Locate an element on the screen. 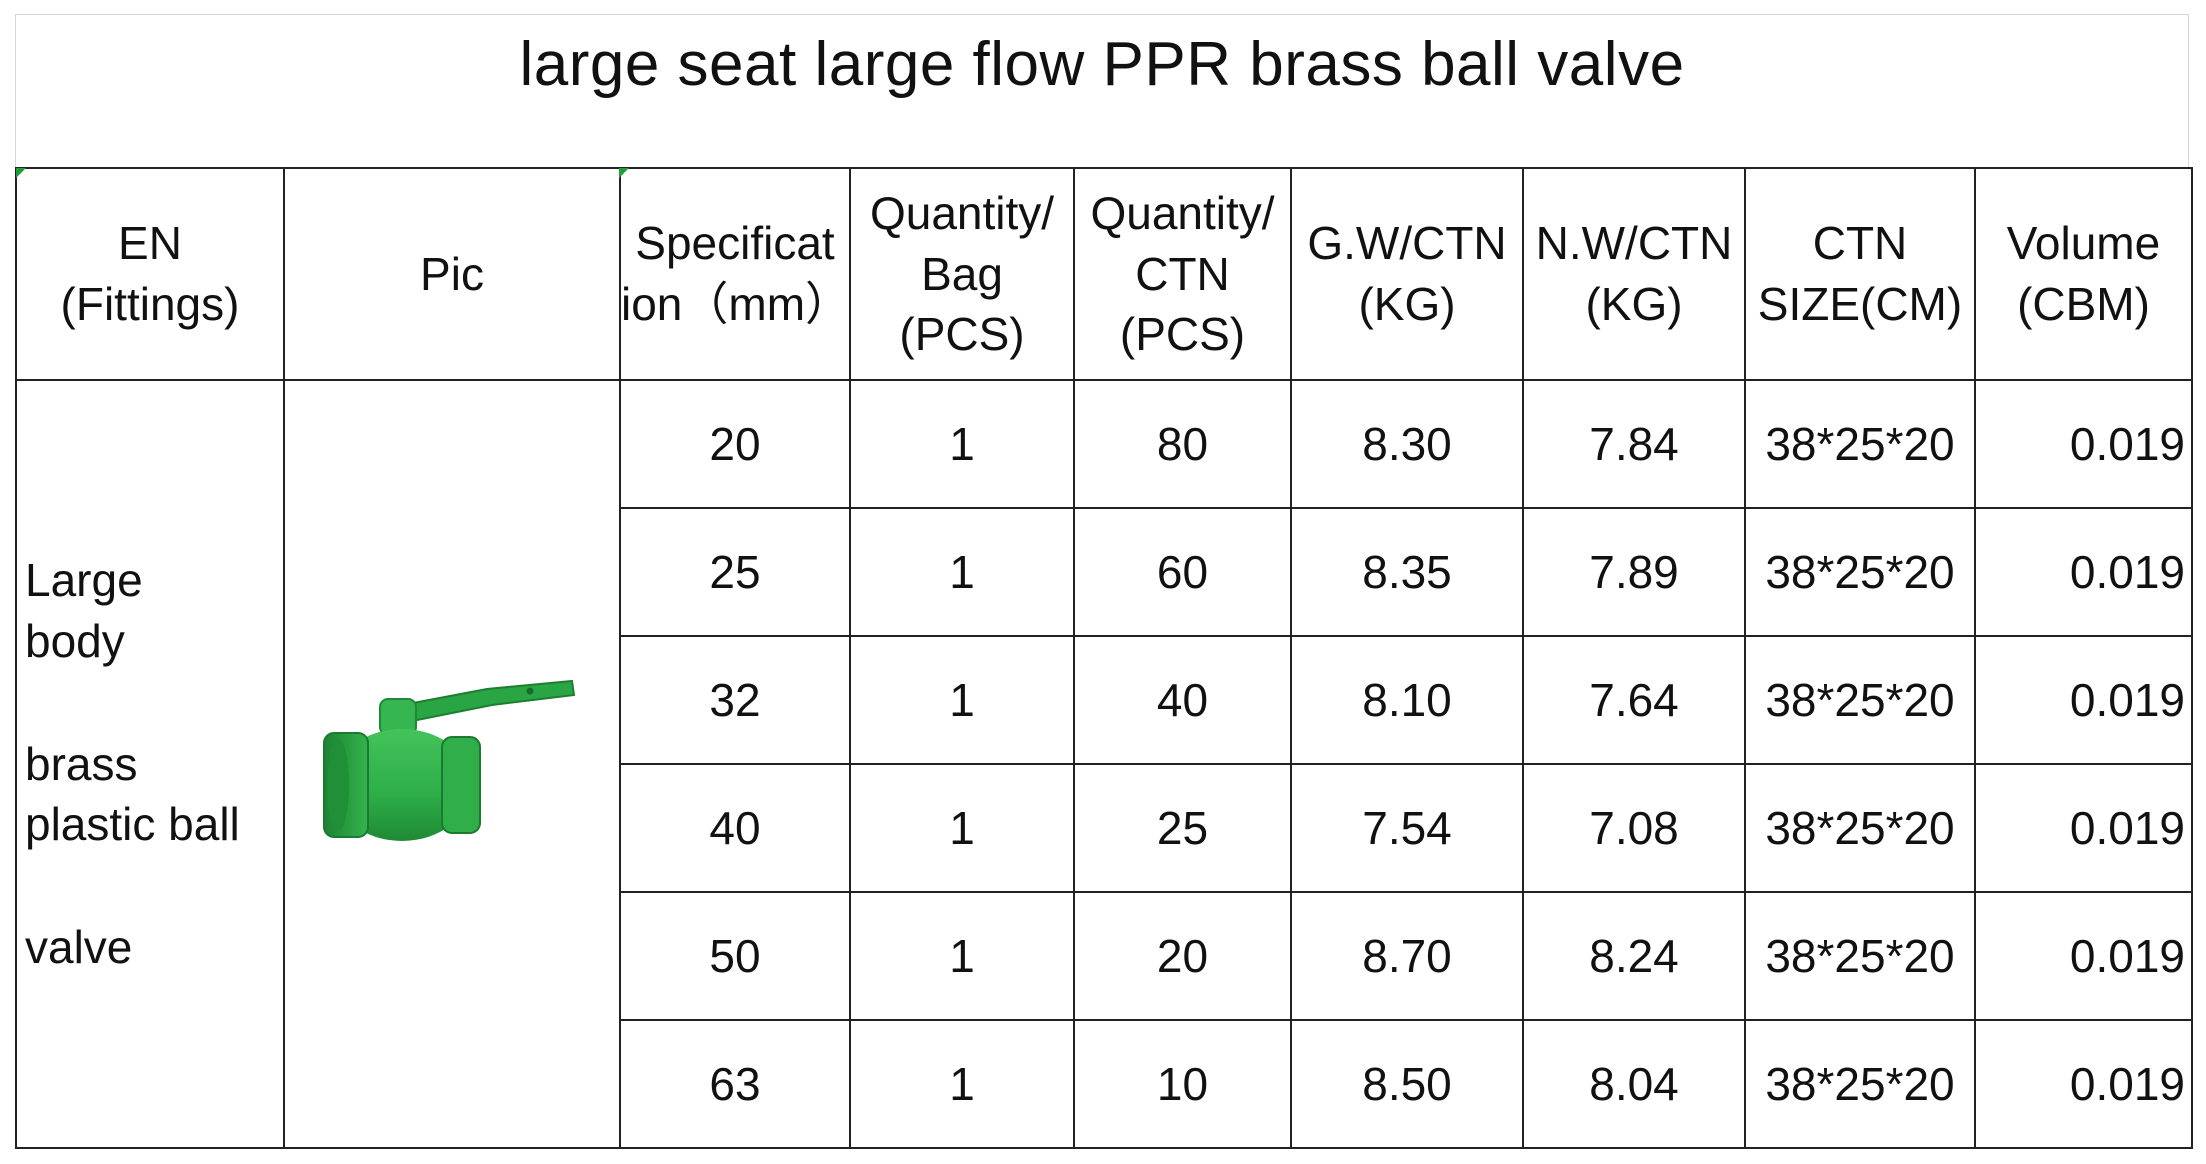 The image size is (2206, 1164). gw-cell: 8.10 is located at coordinates (1407, 700).